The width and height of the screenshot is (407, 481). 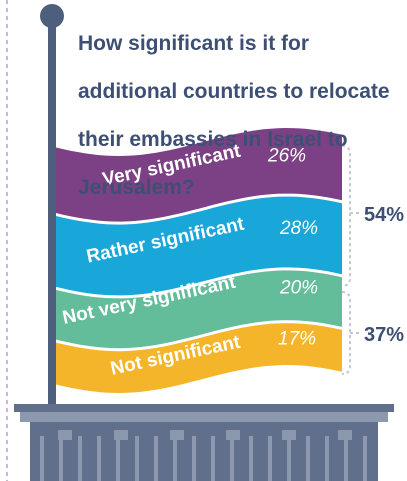 I want to click on pole-finial, so click(x=52, y=16).